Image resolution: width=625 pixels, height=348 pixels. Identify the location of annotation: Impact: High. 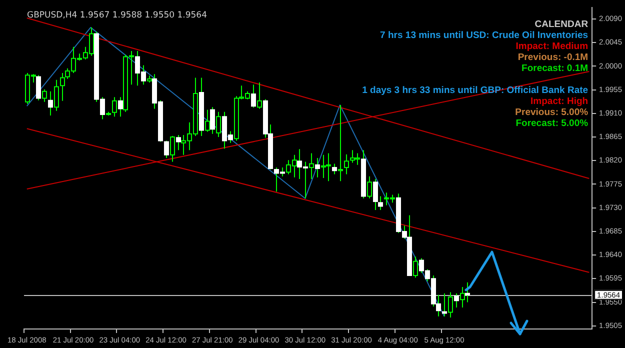
(559, 102).